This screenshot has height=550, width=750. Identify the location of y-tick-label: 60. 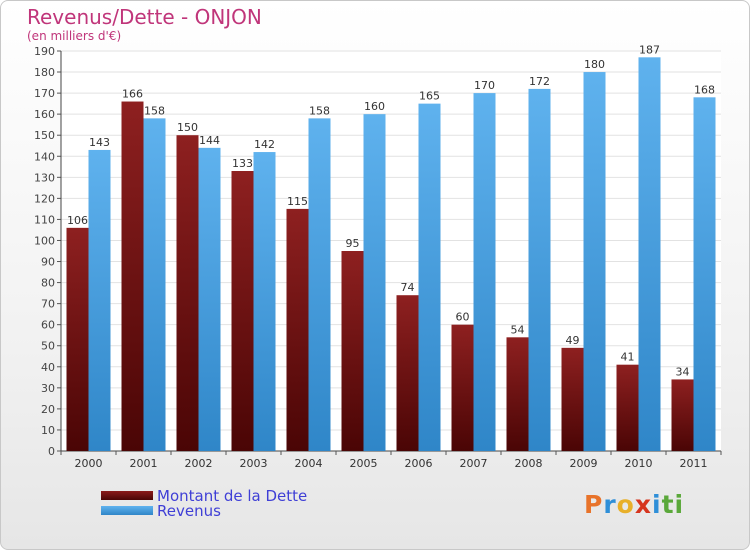
(48, 325).